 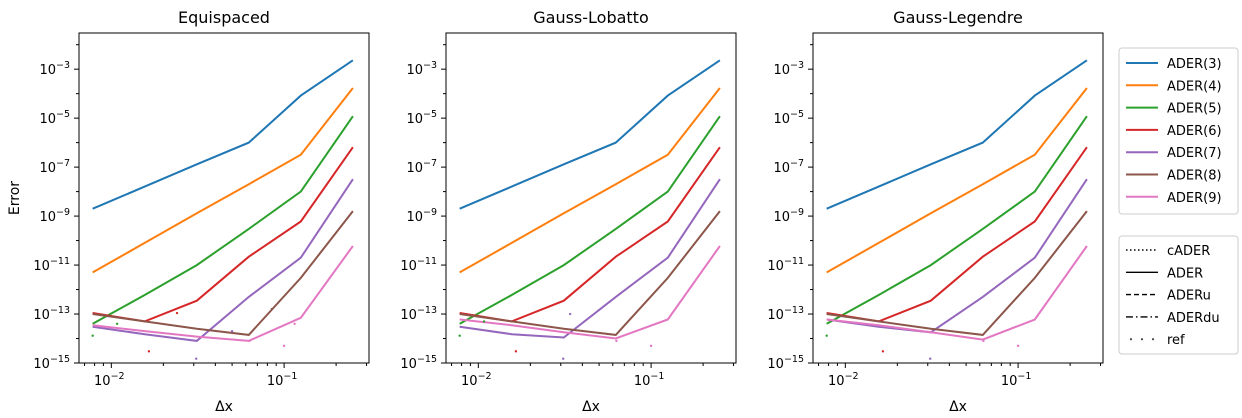 I want to click on legend-label: ref, so click(x=1176, y=340).